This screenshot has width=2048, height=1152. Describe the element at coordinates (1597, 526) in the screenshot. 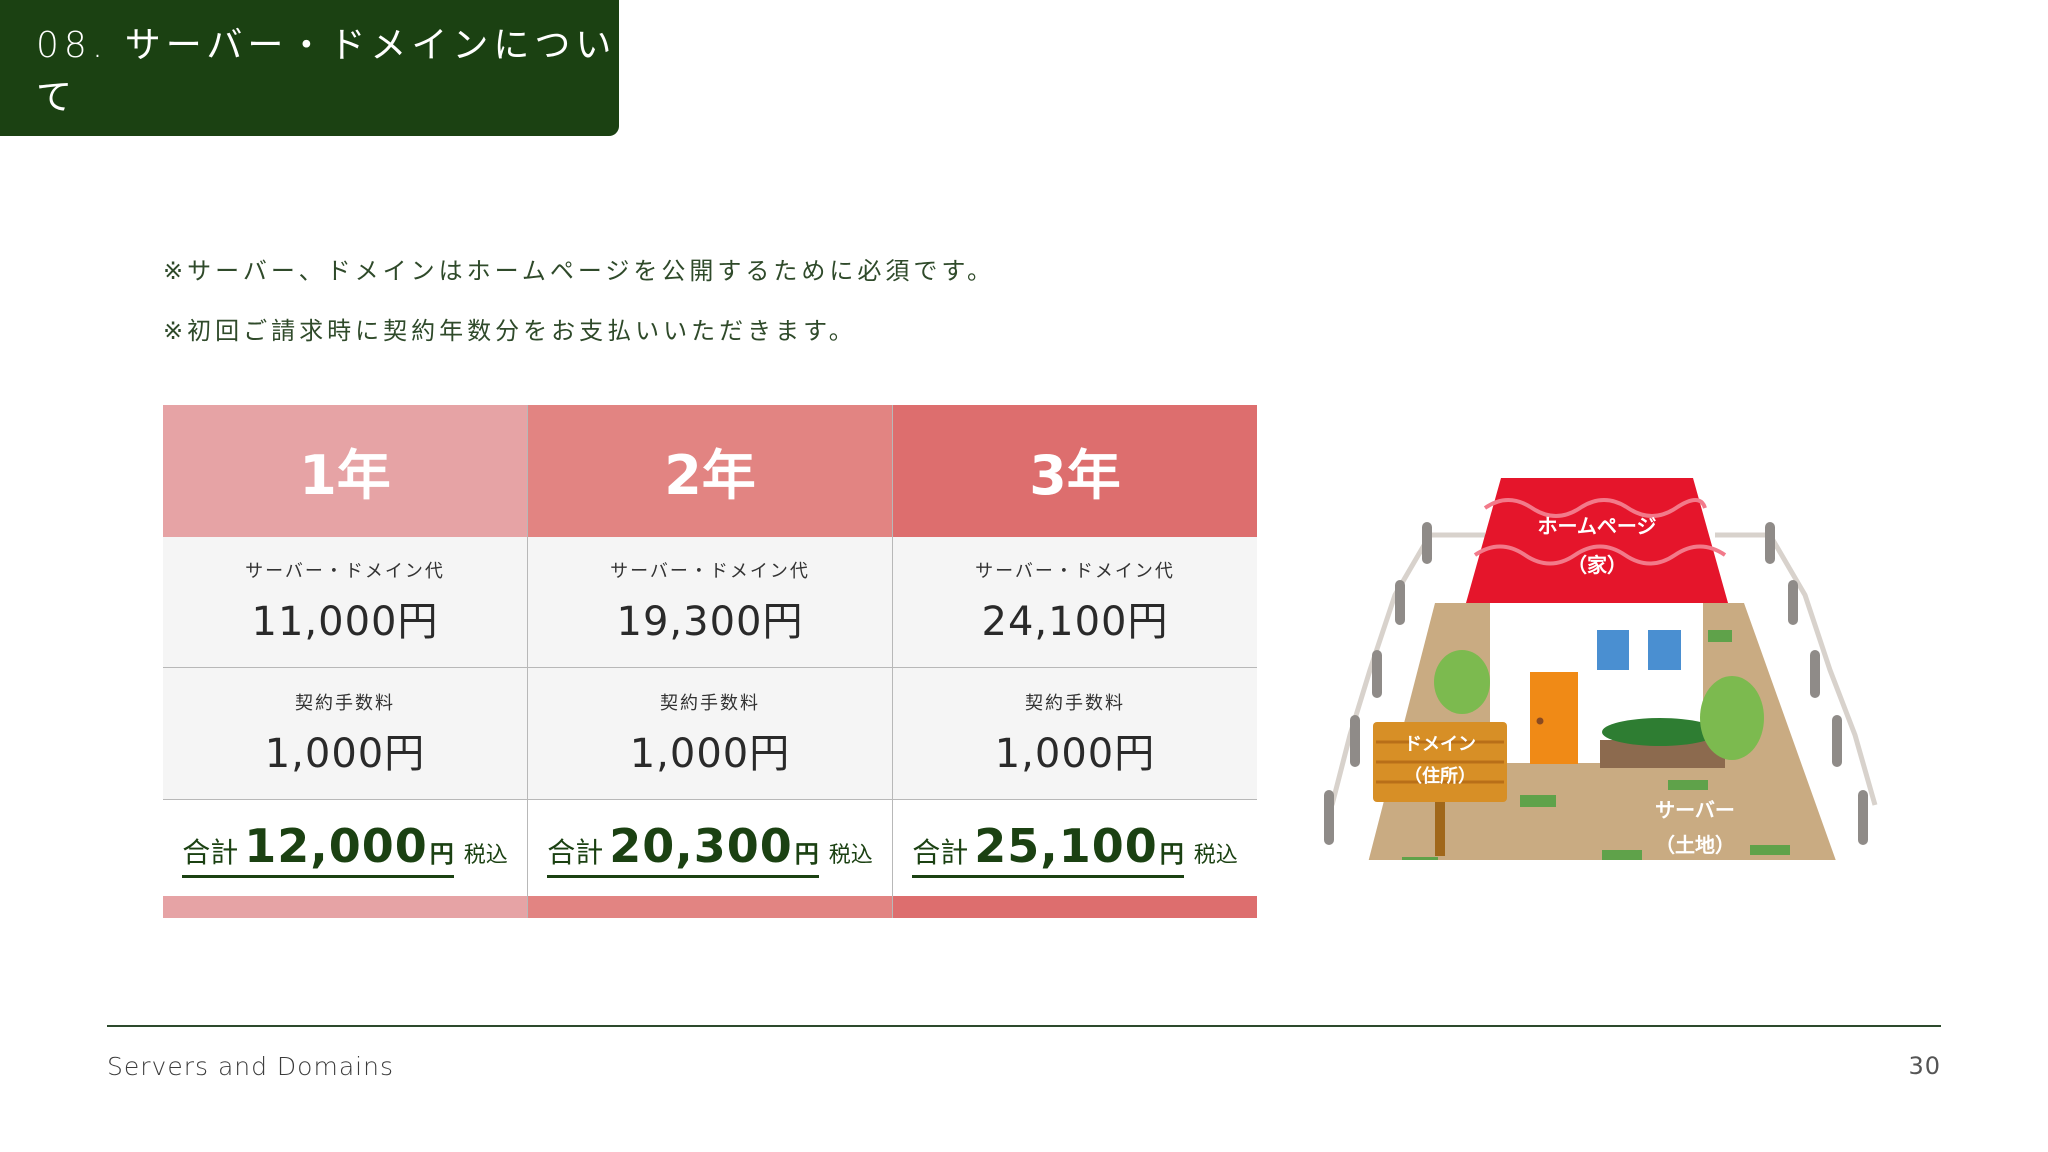

I see `svg-text: ホームページ` at that location.